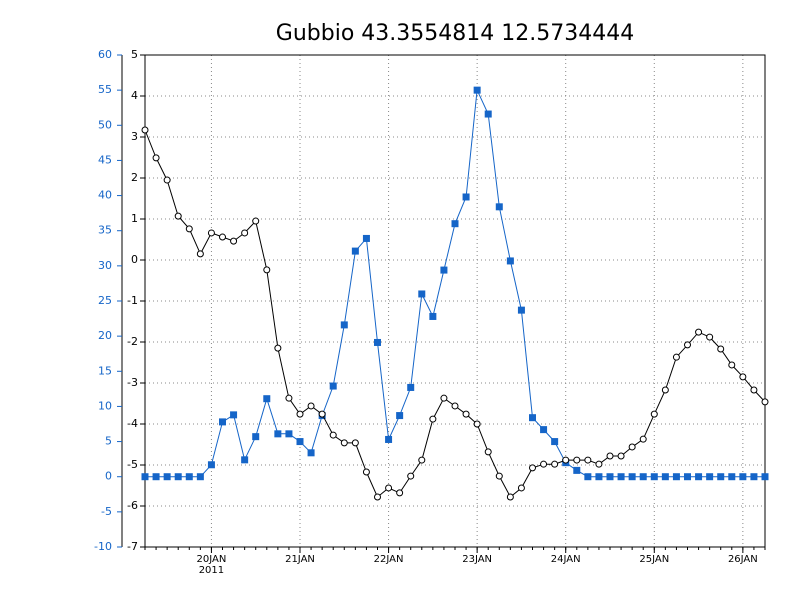  What do you see at coordinates (105, 370) in the screenshot?
I see `y-tick-label: 15` at bounding box center [105, 370].